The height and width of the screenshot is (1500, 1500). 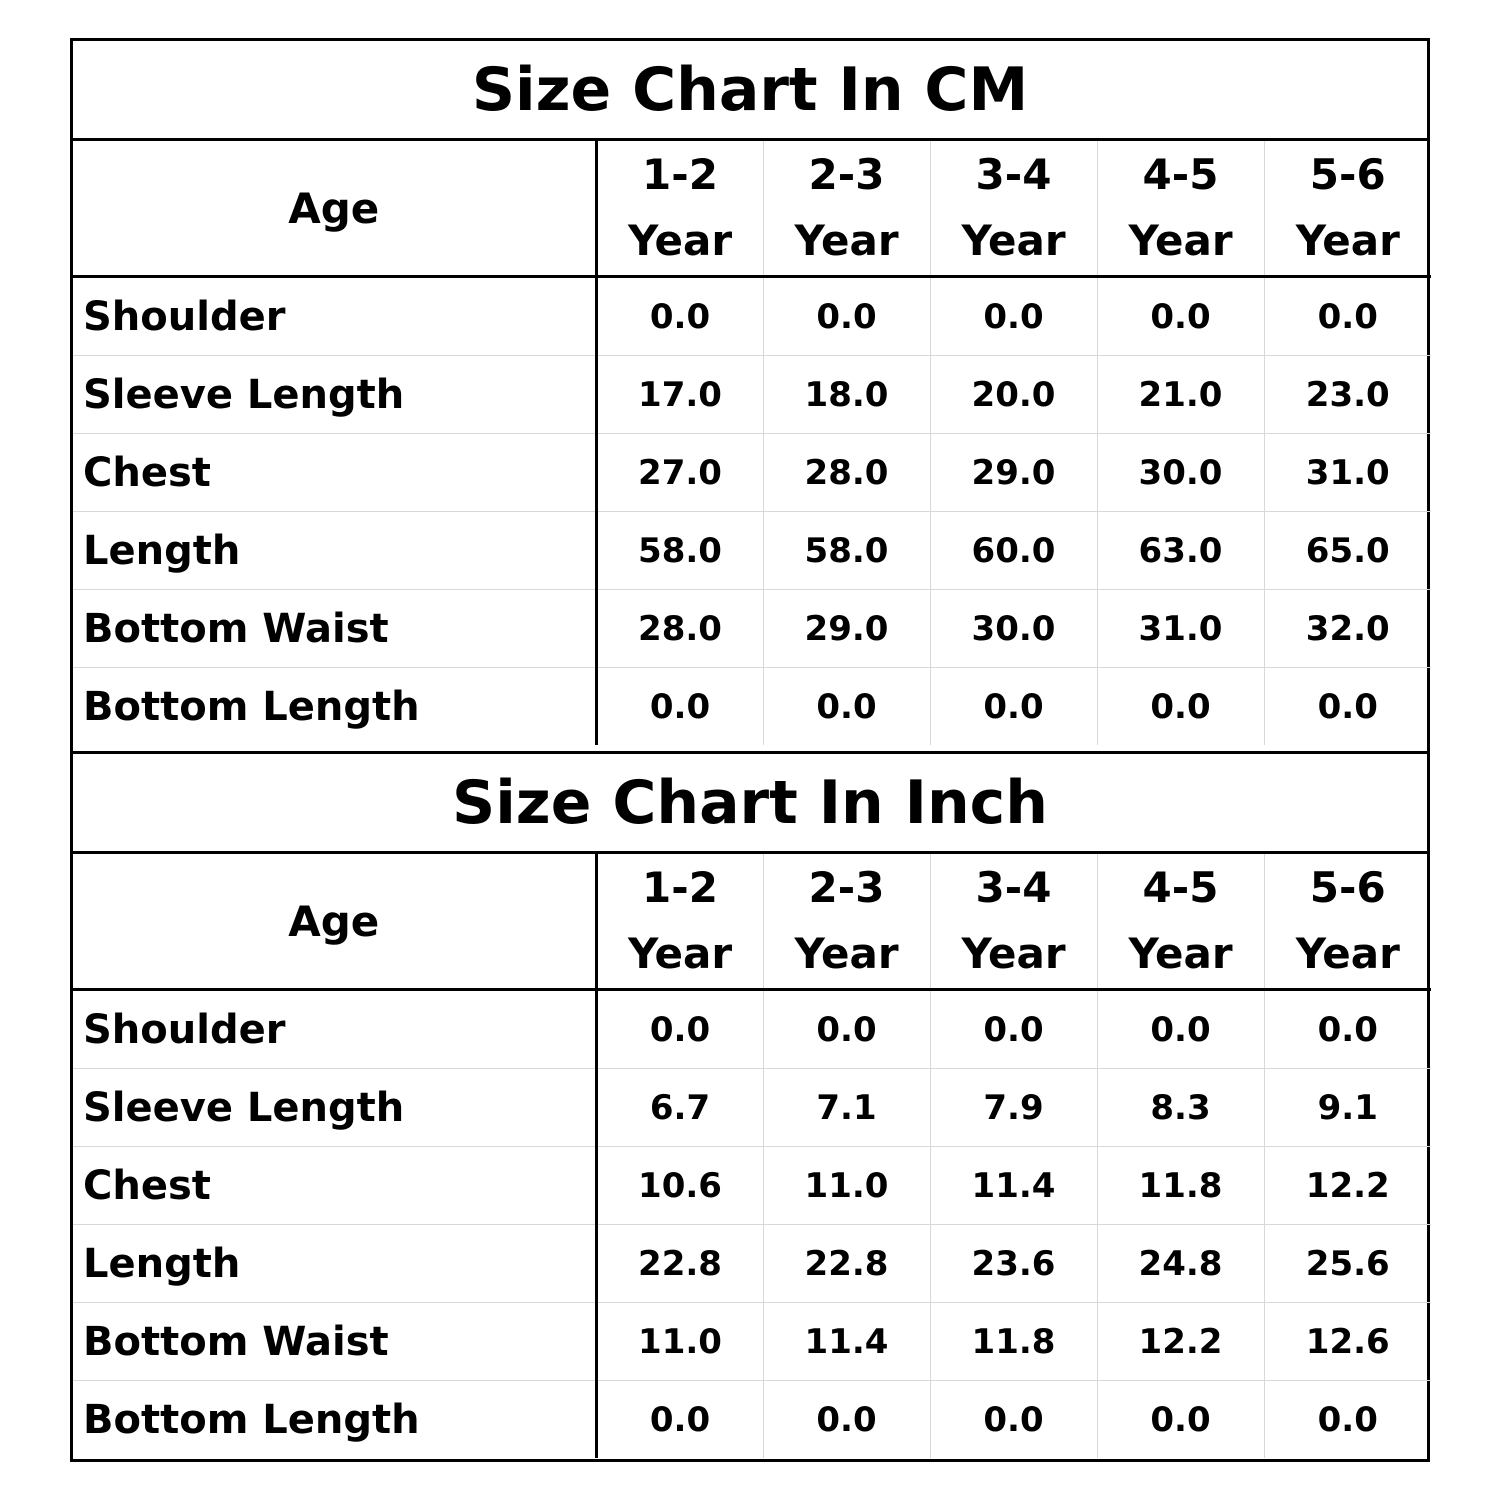 What do you see at coordinates (1347, 1263) in the screenshot?
I see `measurement-value: 25.6` at bounding box center [1347, 1263].